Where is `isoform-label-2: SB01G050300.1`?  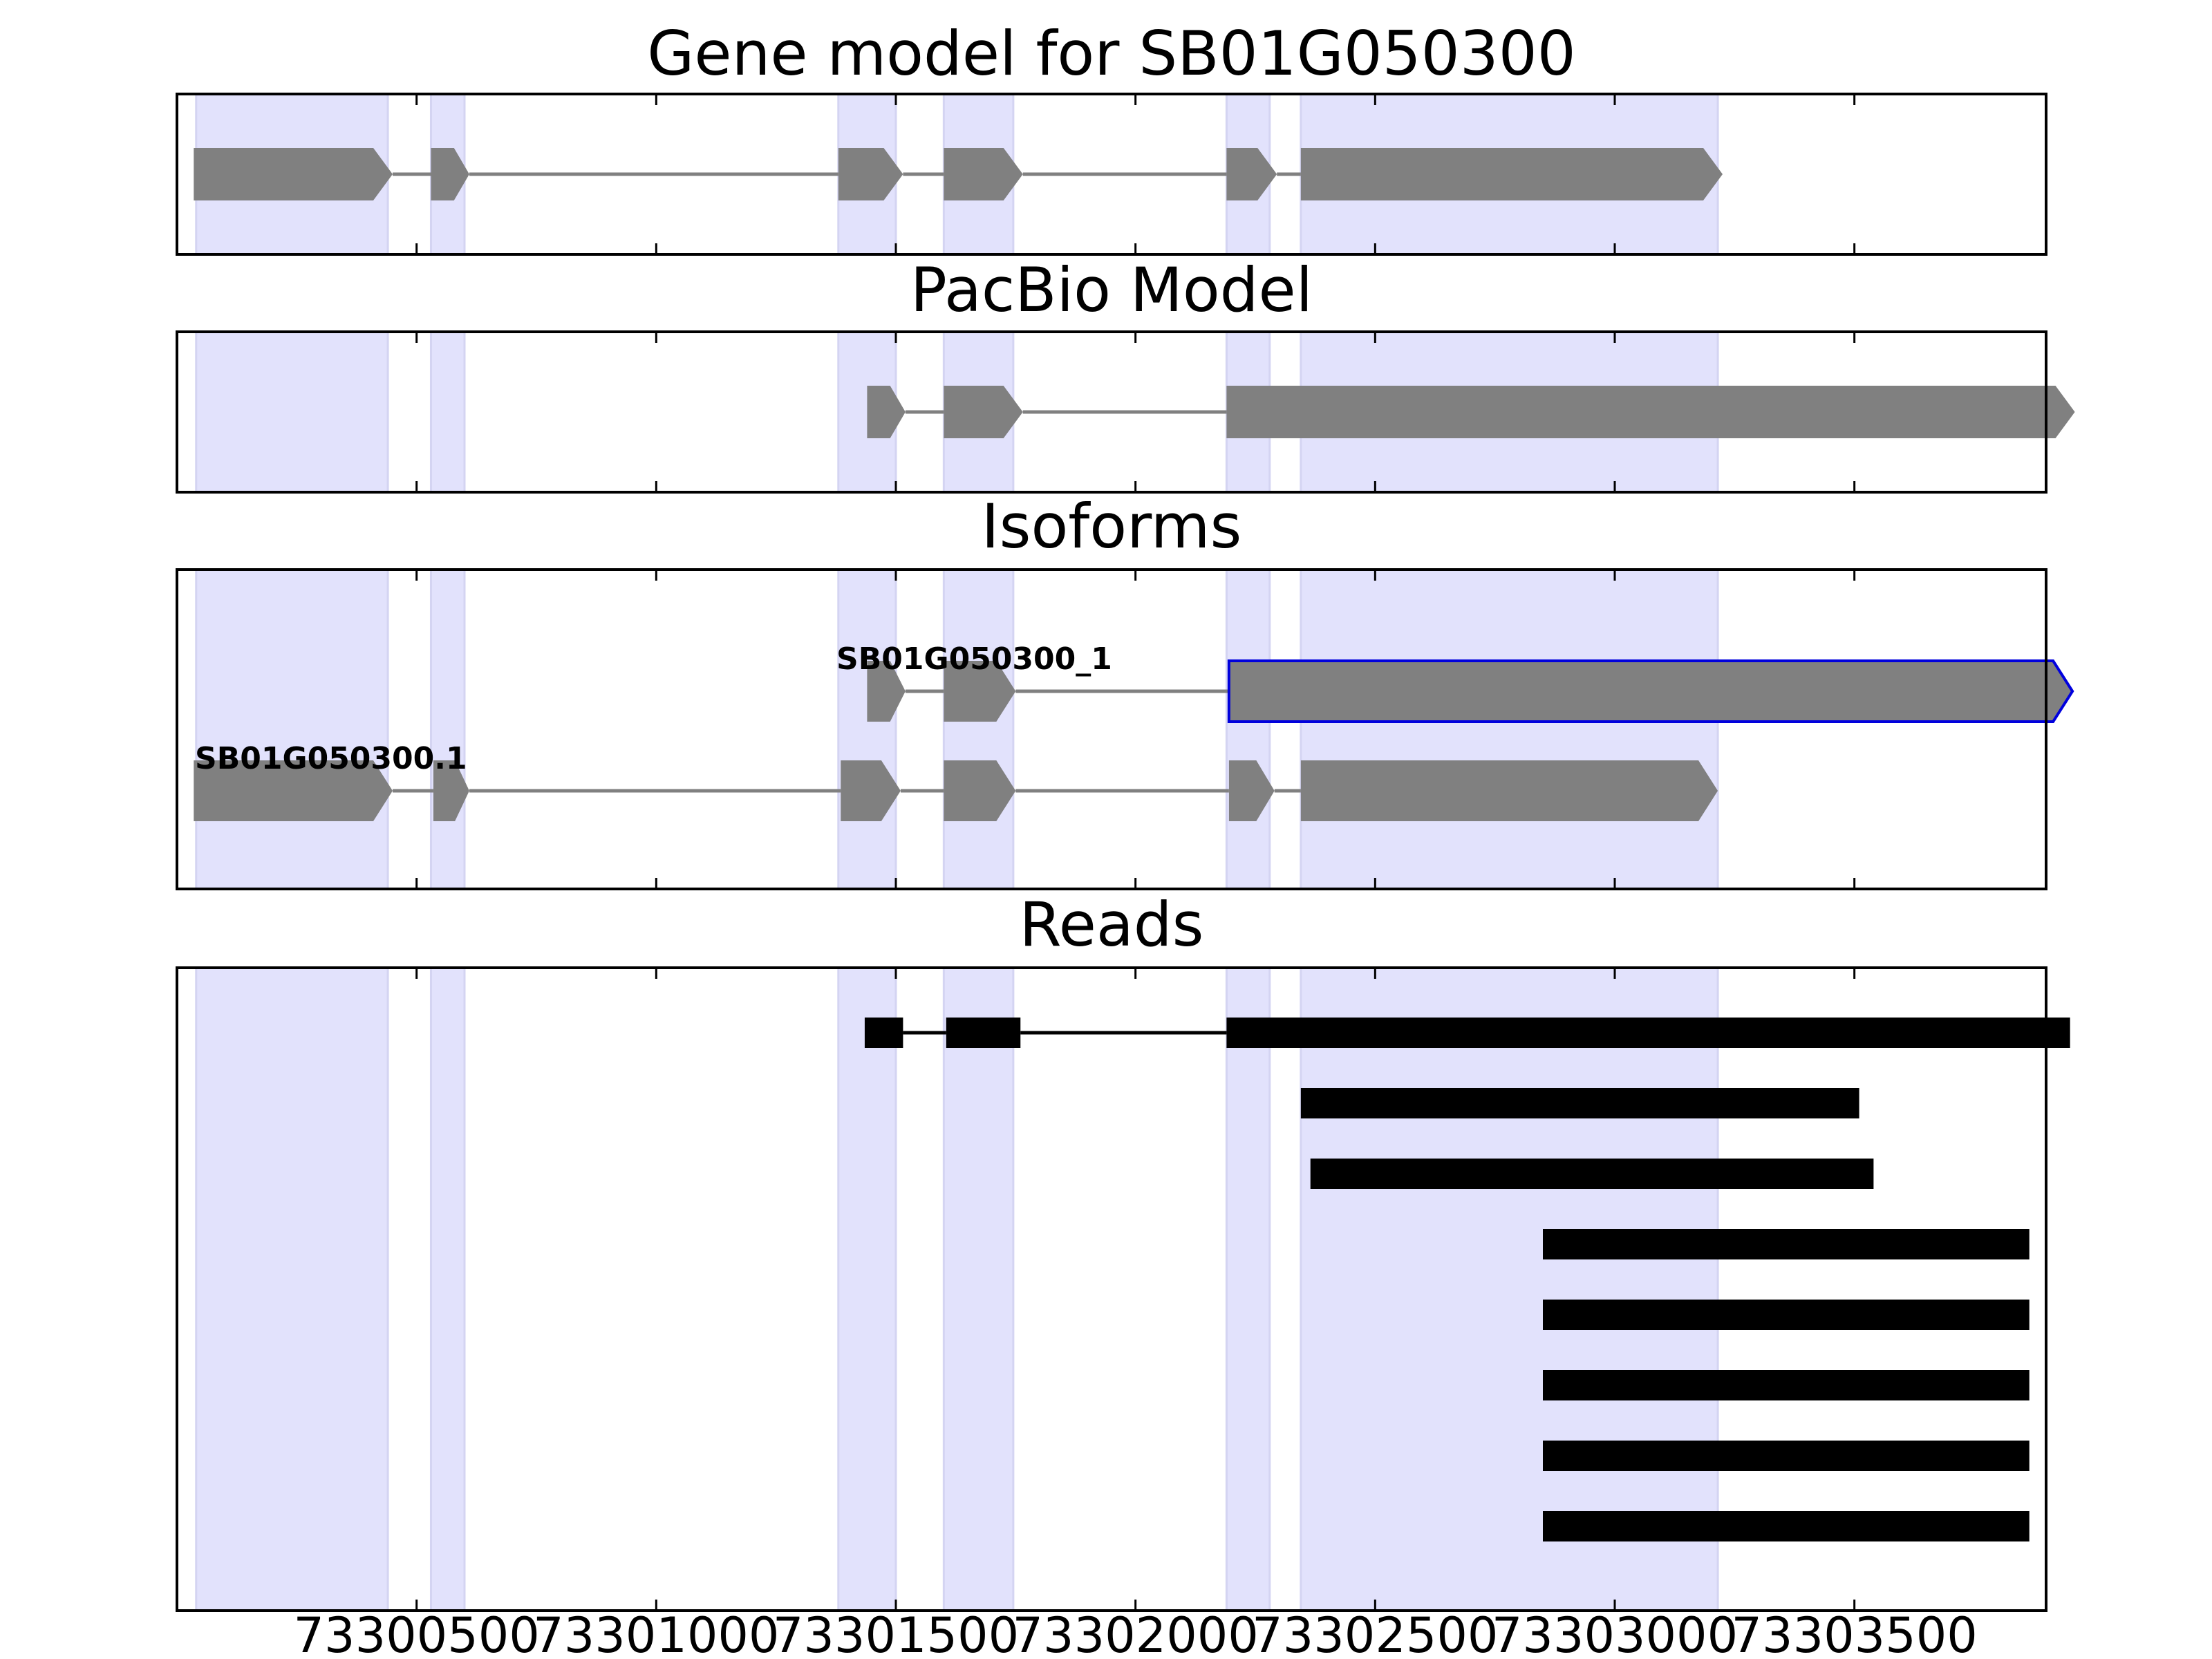
isoform-label-2: SB01G050300.1 is located at coordinates (331, 758).